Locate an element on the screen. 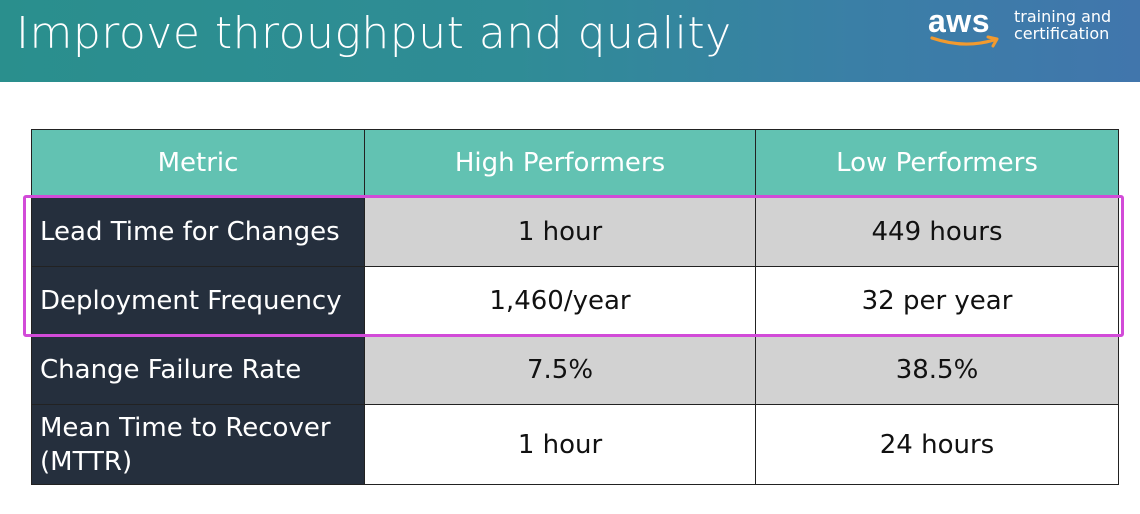 The image size is (1140, 514). column-header-low-performers: Low Performers is located at coordinates (937, 163).